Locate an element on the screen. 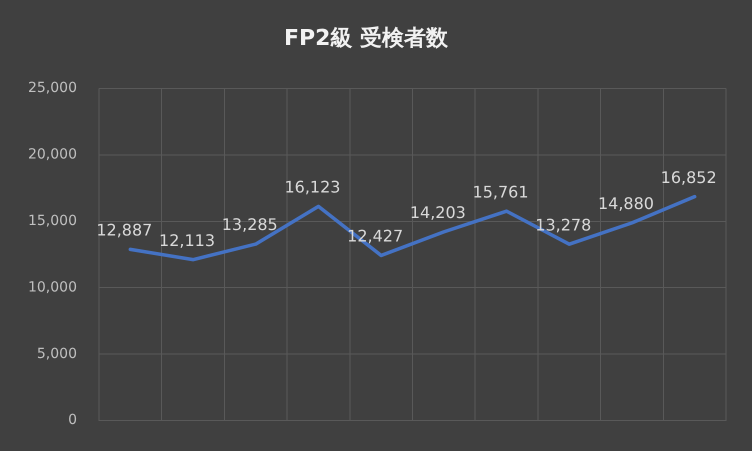 The image size is (752, 451). data-label: 13,278 is located at coordinates (563, 224).